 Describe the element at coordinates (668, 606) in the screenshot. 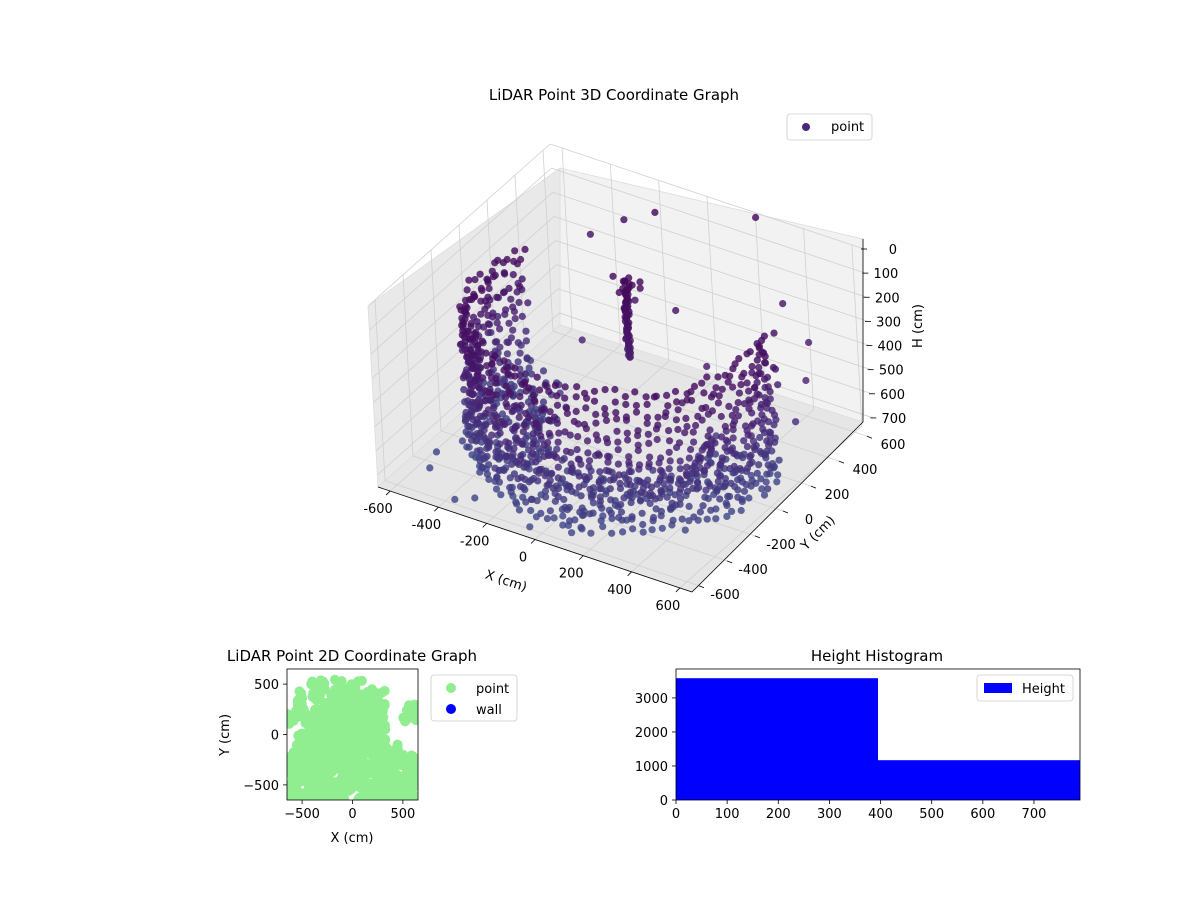

I see `x-tick-label-3d: 600` at that location.